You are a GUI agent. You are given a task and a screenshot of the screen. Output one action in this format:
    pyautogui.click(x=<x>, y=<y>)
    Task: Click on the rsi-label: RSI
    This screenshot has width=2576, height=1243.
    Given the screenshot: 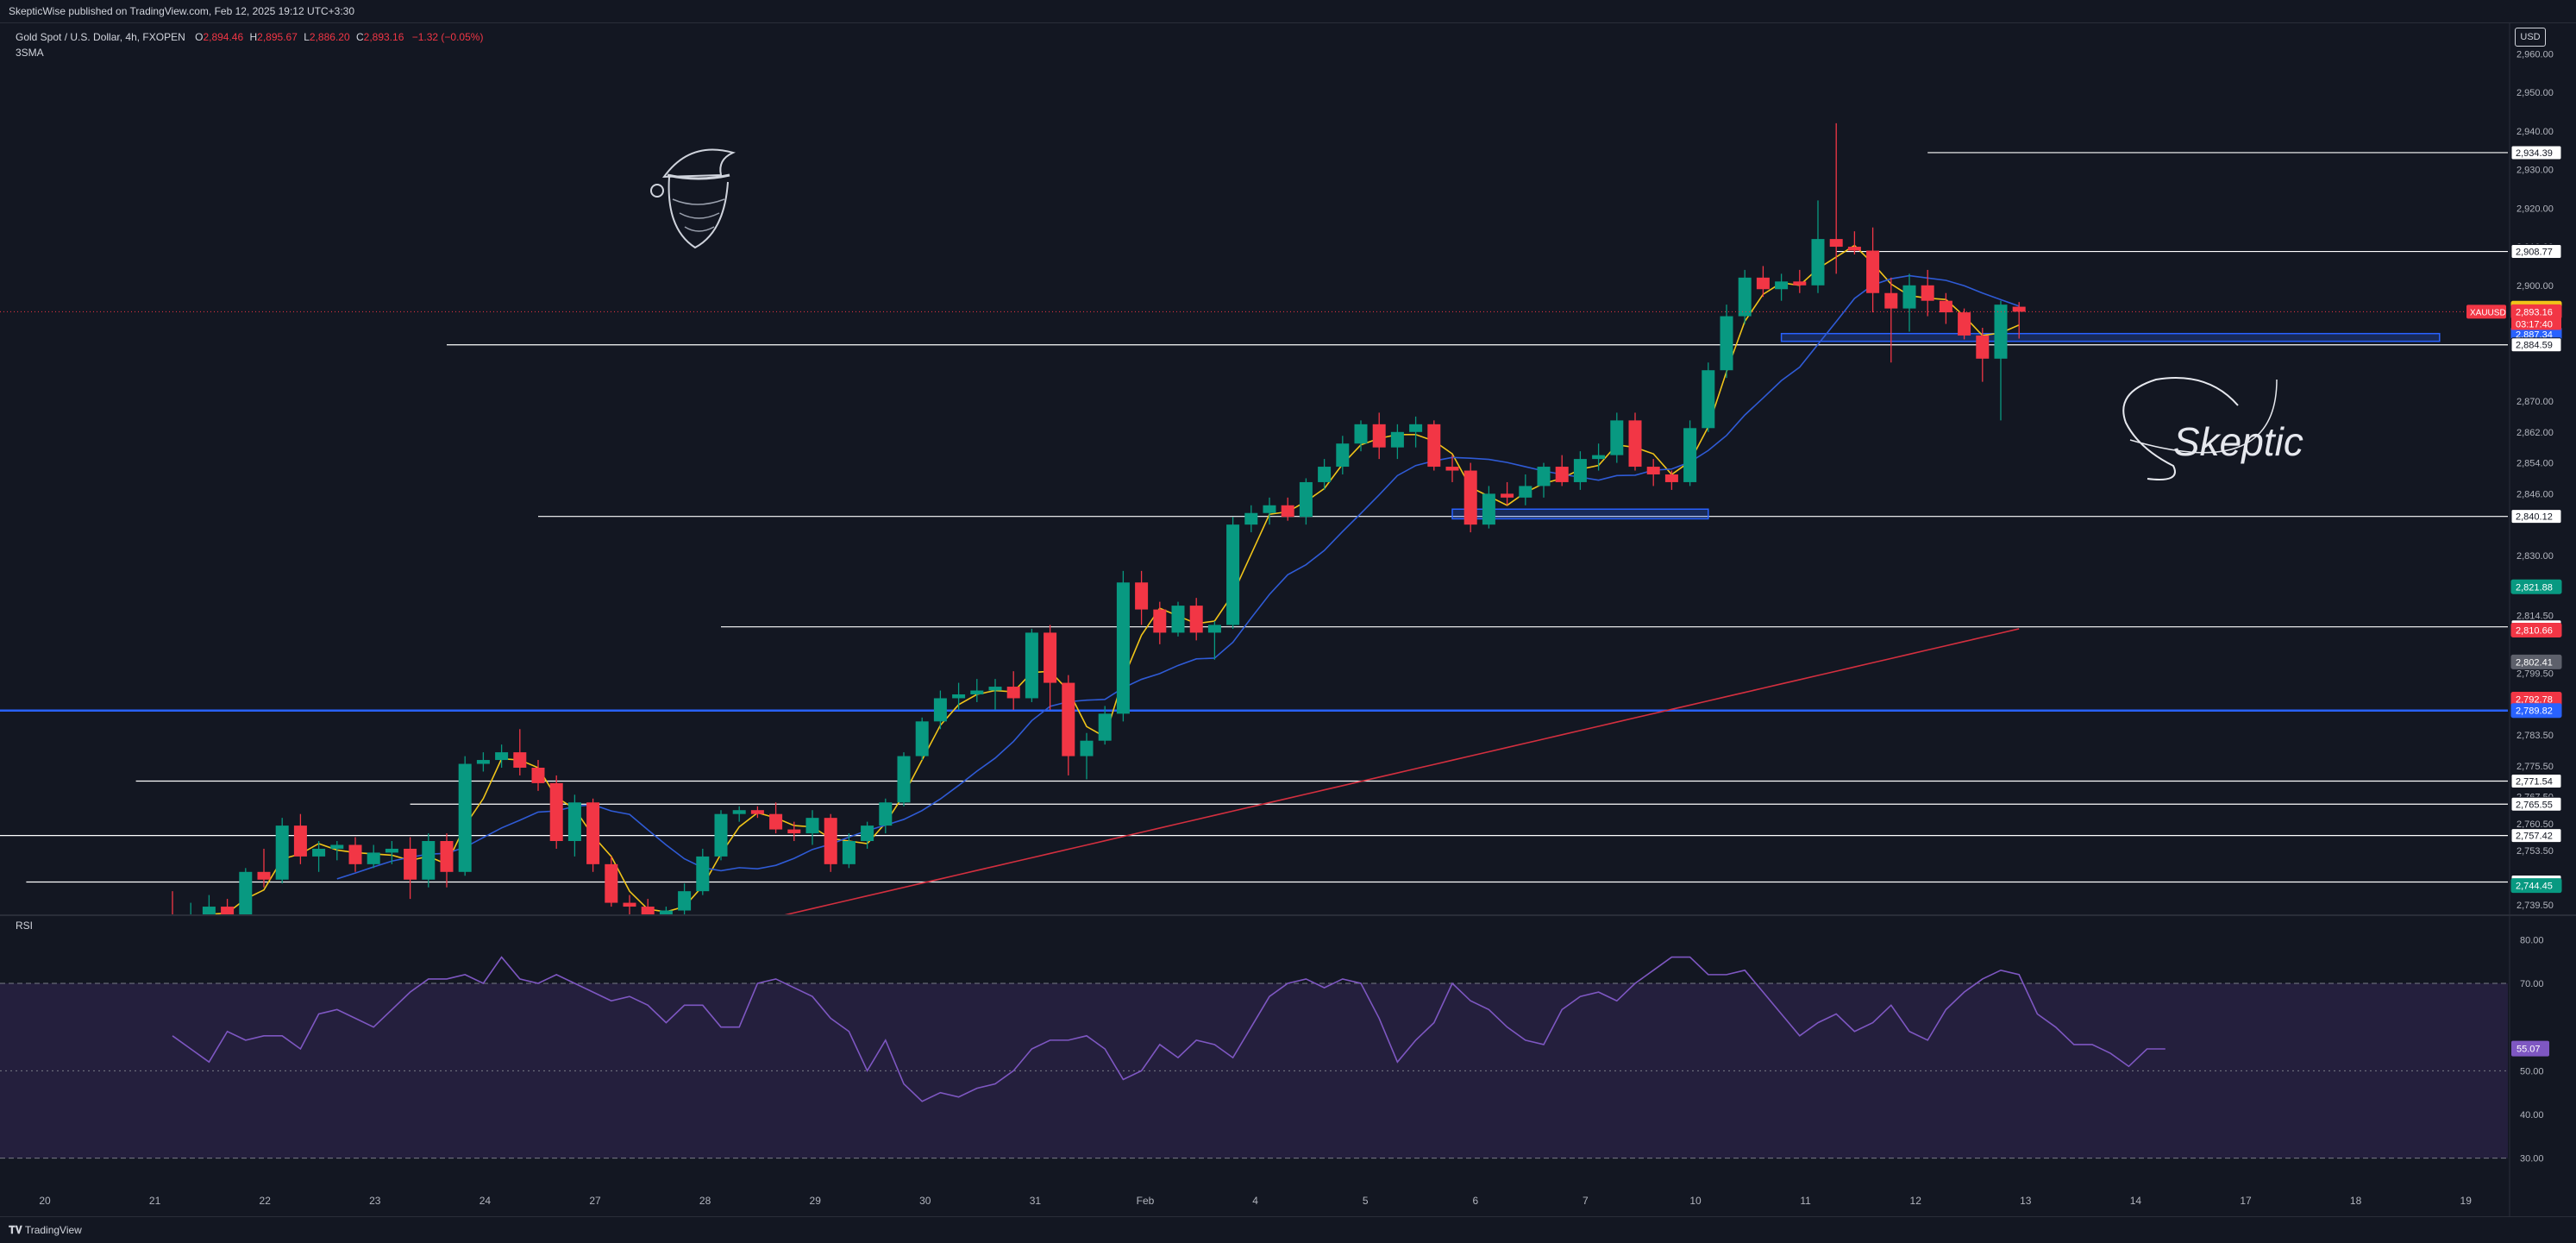 What is the action you would take?
    pyautogui.click(x=25, y=926)
    